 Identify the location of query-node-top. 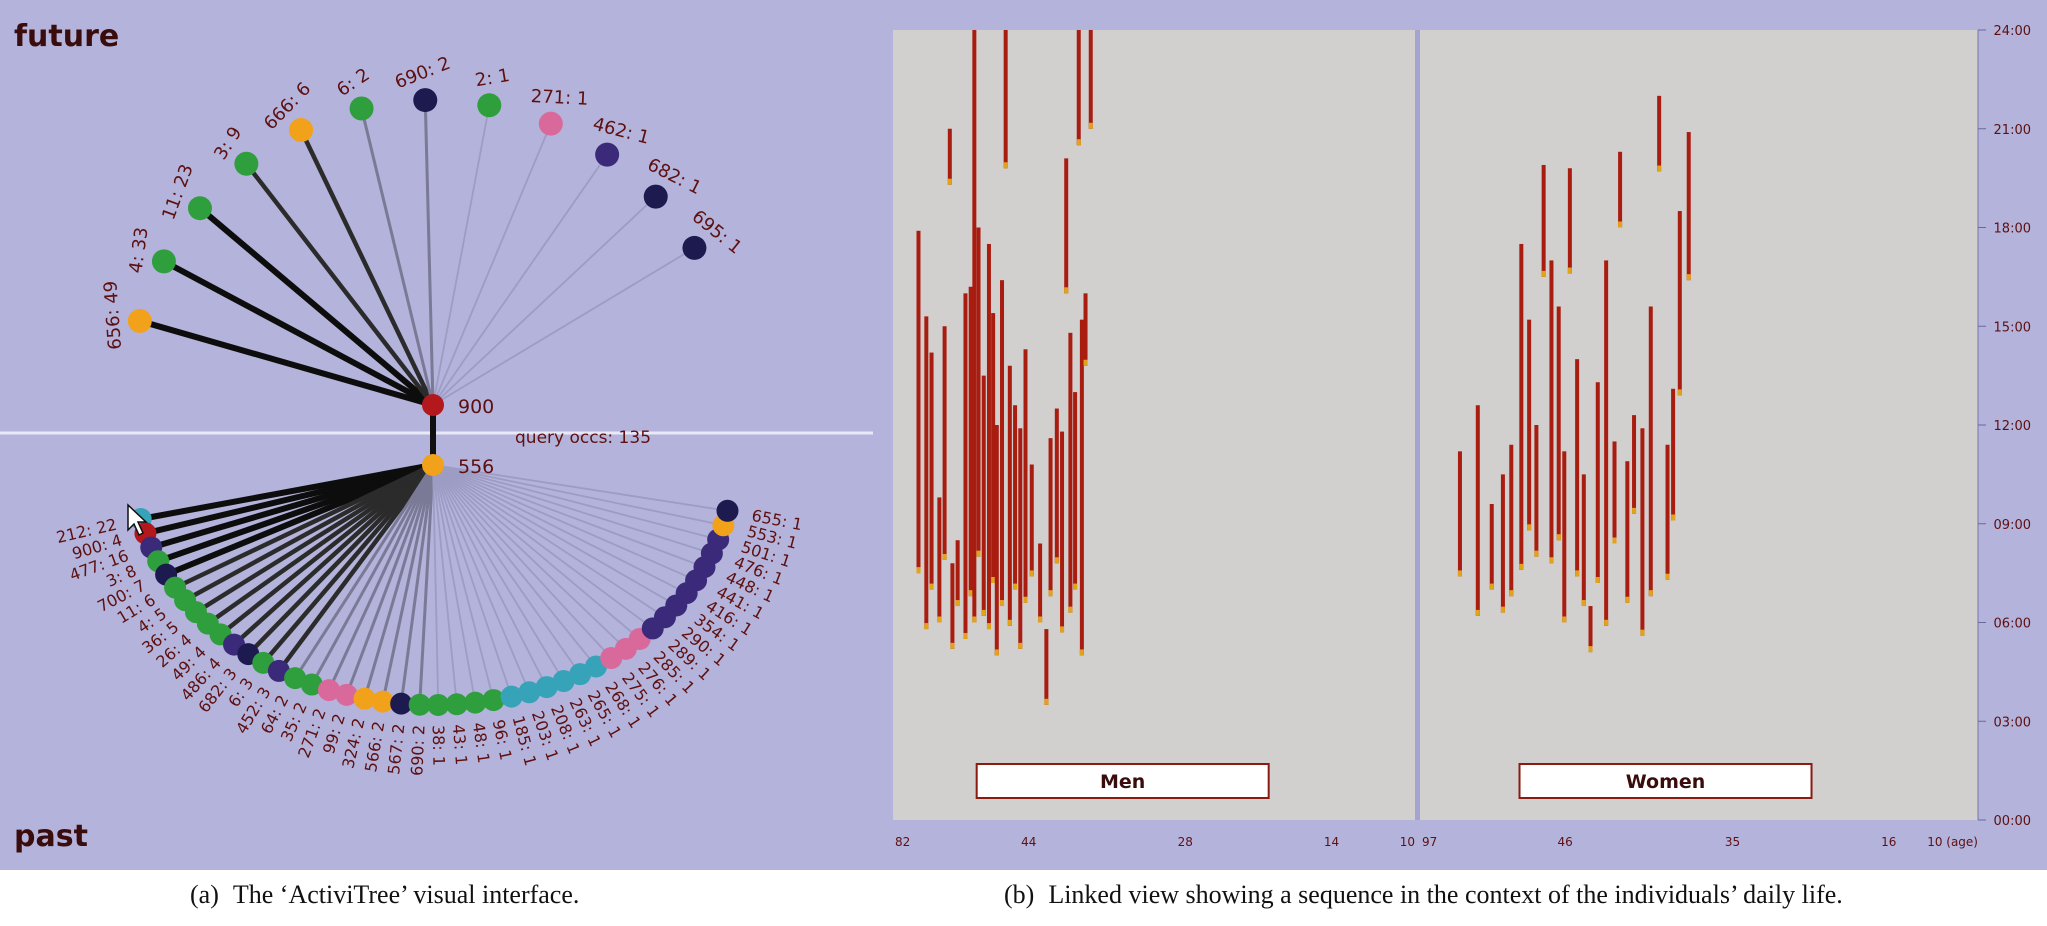
(433, 405).